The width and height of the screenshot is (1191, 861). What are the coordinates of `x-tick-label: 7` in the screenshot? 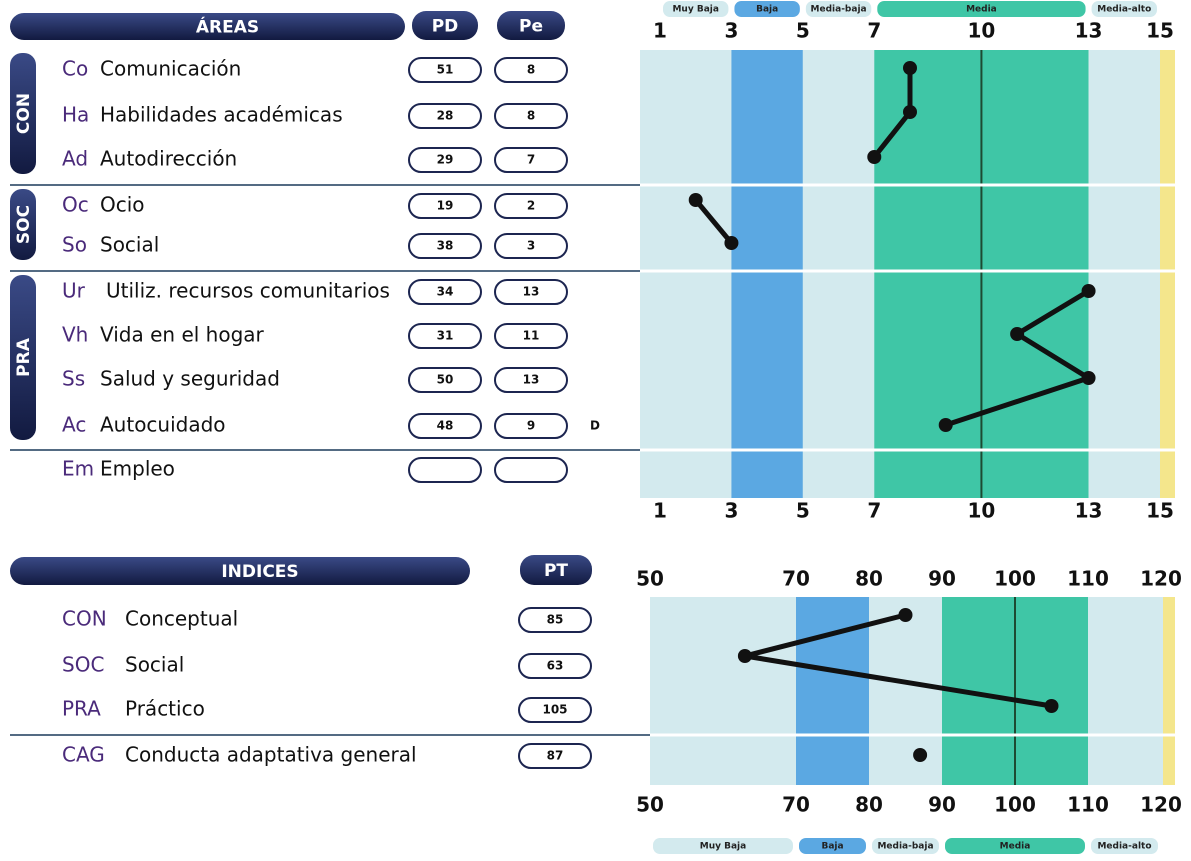 It's located at (874, 511).